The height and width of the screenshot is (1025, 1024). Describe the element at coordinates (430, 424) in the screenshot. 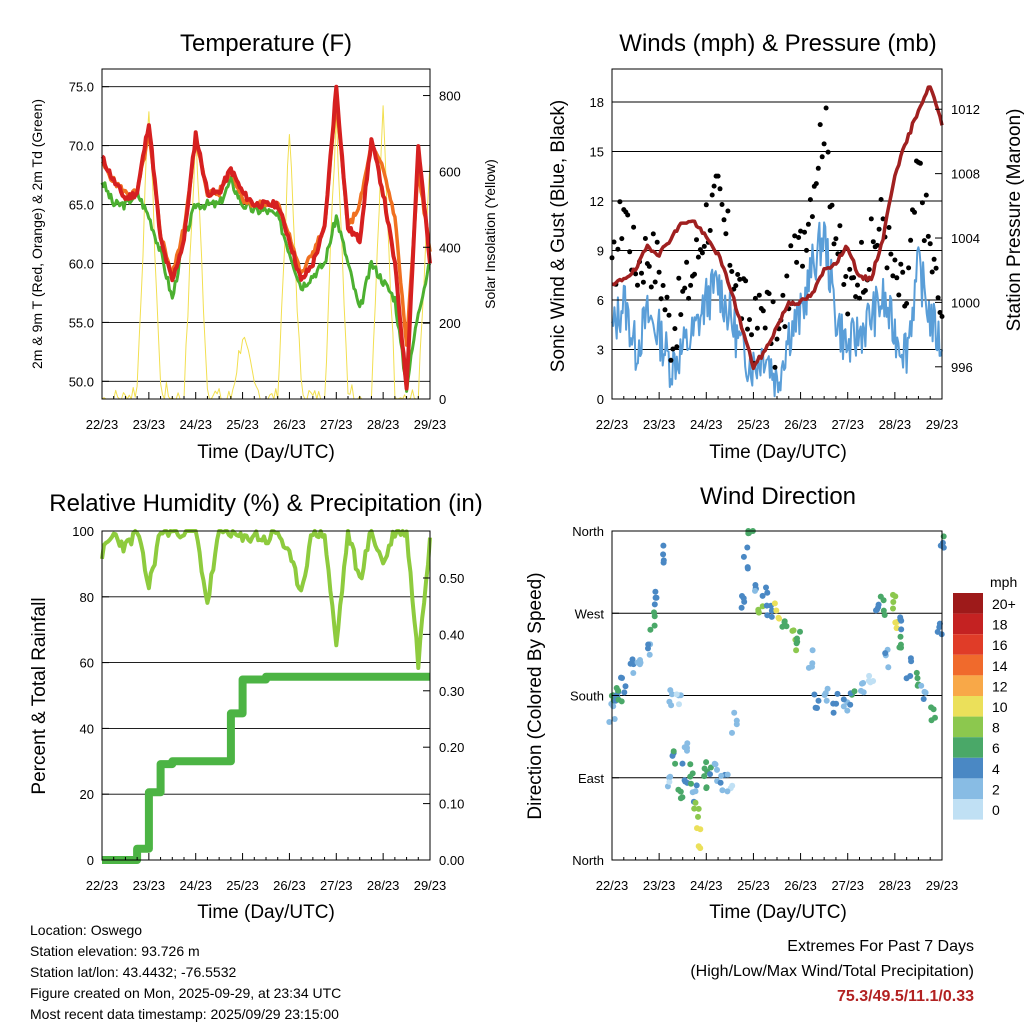

I see `temp-x-tick-label: 29/23` at that location.